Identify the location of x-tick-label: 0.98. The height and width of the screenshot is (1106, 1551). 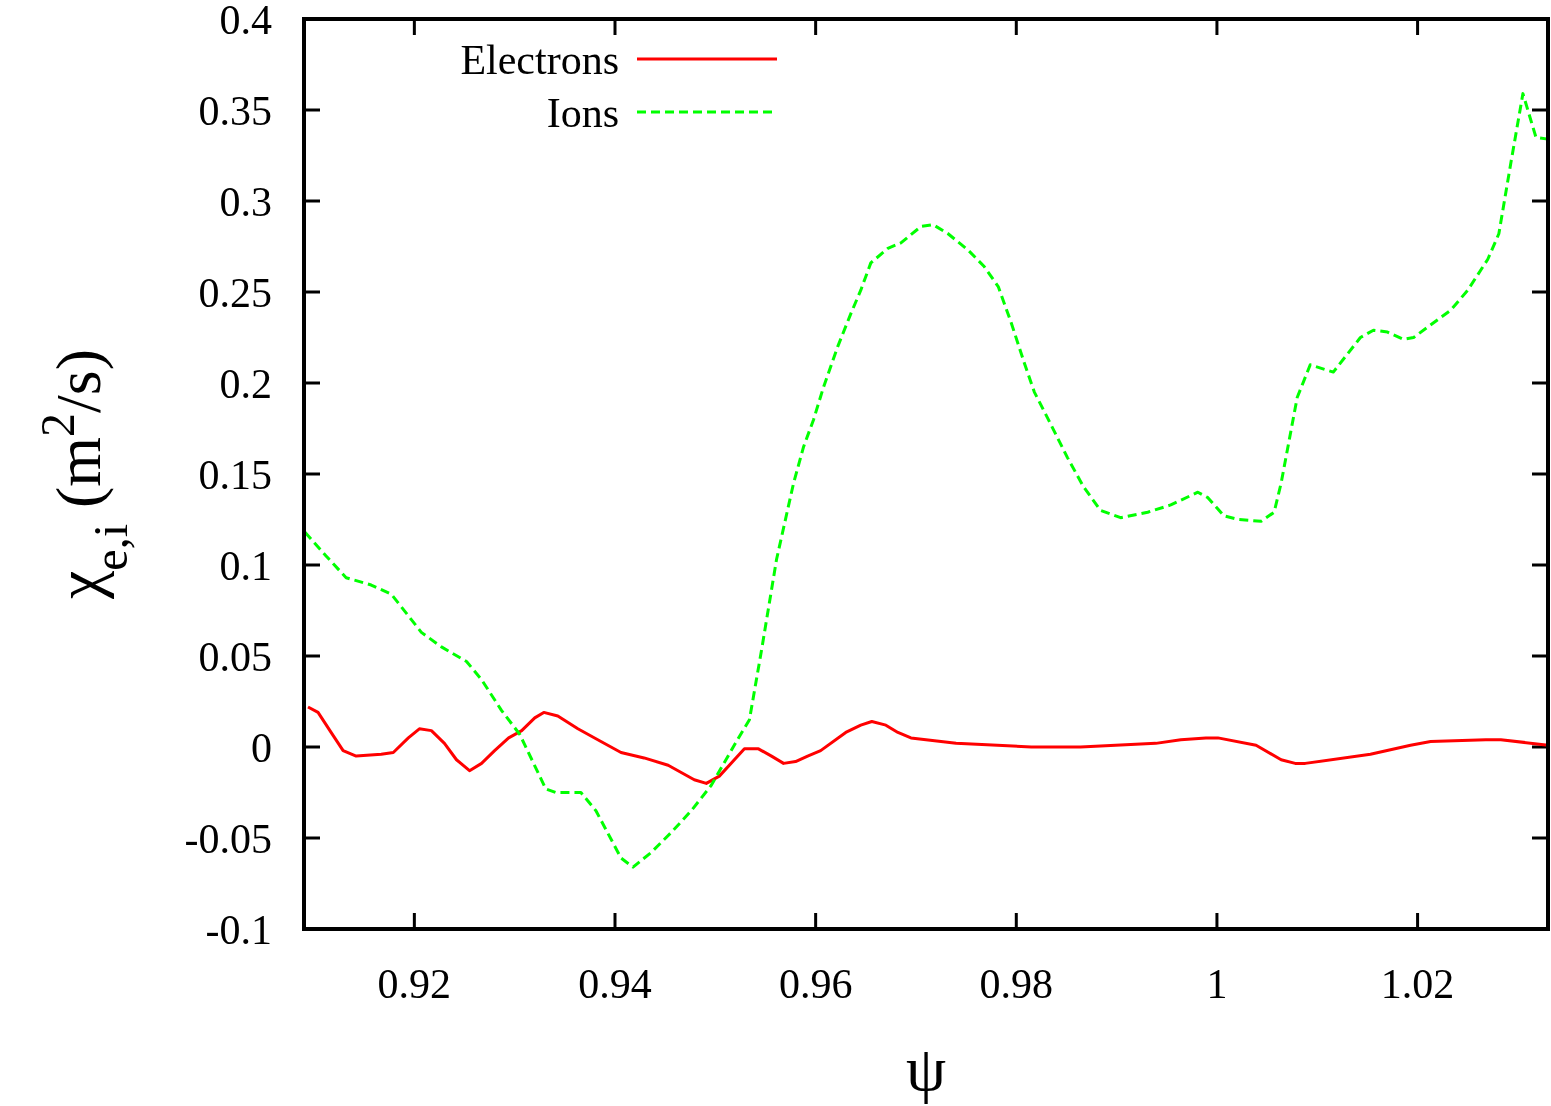
(1016, 984).